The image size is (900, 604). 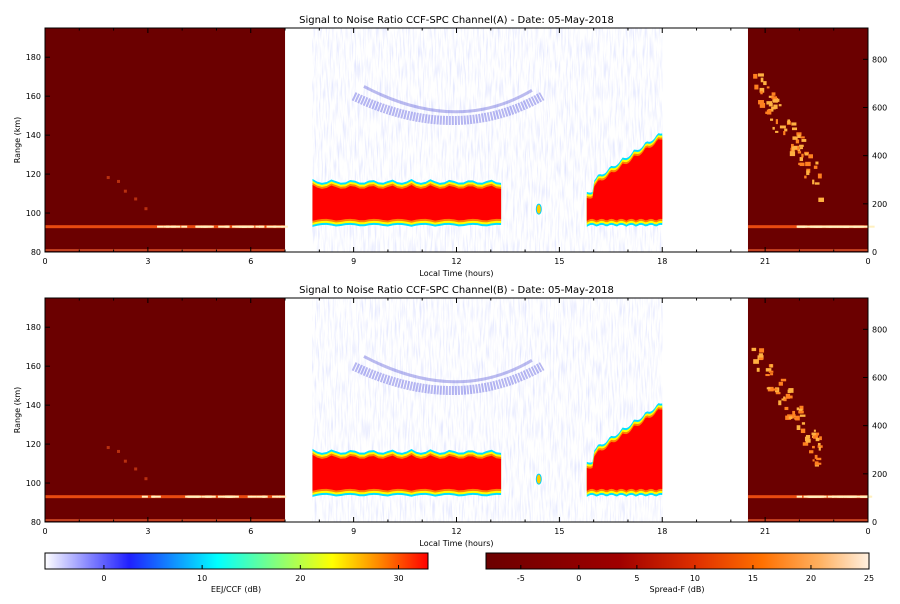 I want to click on colorbar-eej-label: EEJ/CCF (dB), so click(x=236, y=589).